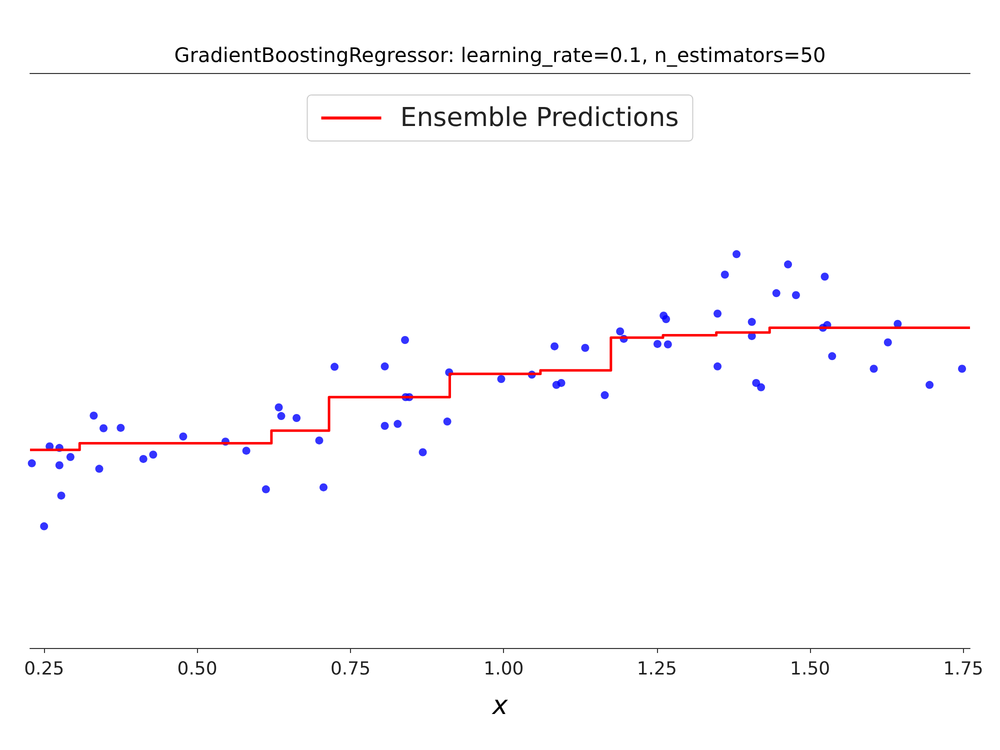 This screenshot has width=1000, height=750. Describe the element at coordinates (500, 55) in the screenshot. I see `chart-title: GradientBoostingRegressor: learning_rate=0.1, n_estimators=50` at that location.